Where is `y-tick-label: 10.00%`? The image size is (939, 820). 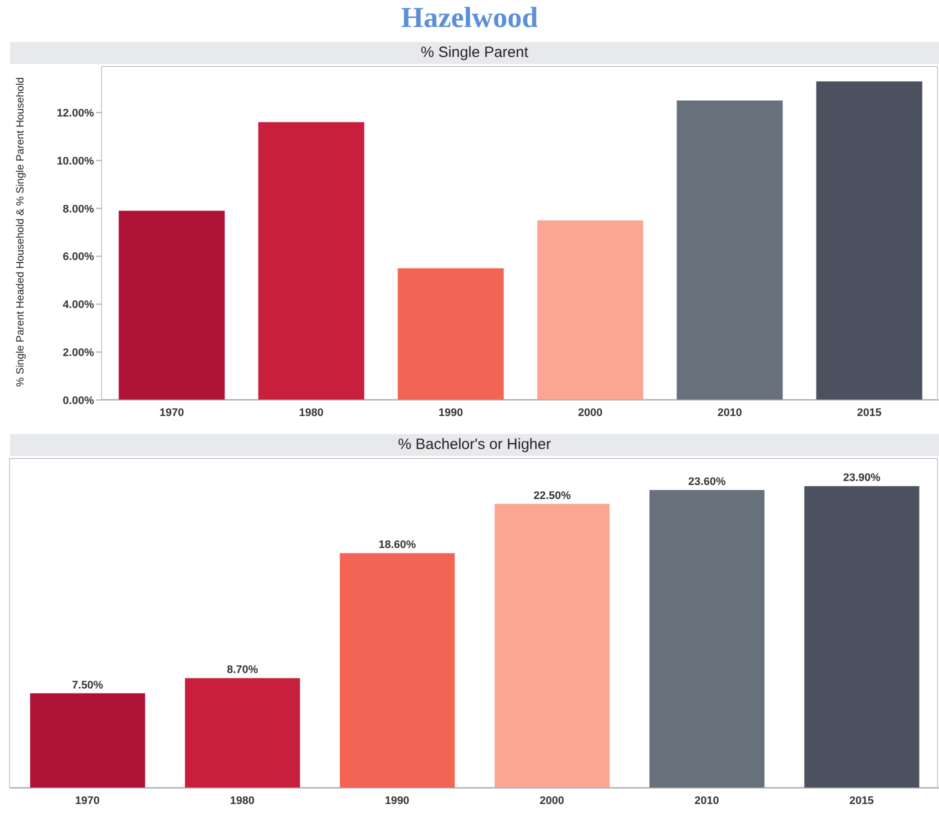 y-tick-label: 10.00% is located at coordinates (75, 161).